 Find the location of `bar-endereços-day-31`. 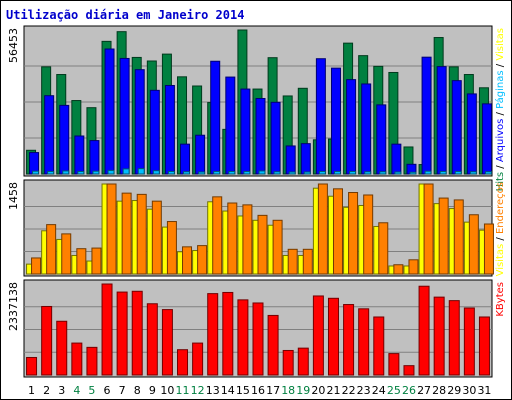

bar-endereços-day-31 is located at coordinates (488, 249).